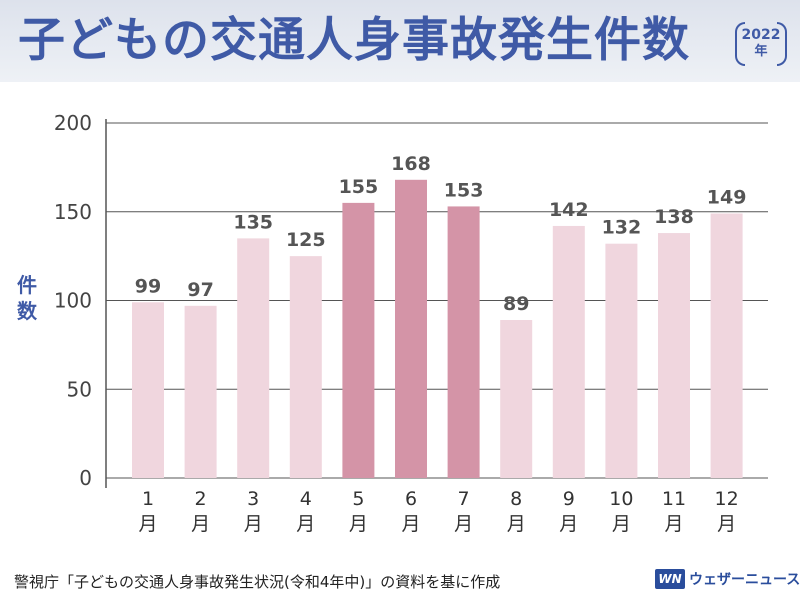 The height and width of the screenshot is (600, 800). What do you see at coordinates (464, 499) in the screenshot?
I see `x-tick-label: 7` at bounding box center [464, 499].